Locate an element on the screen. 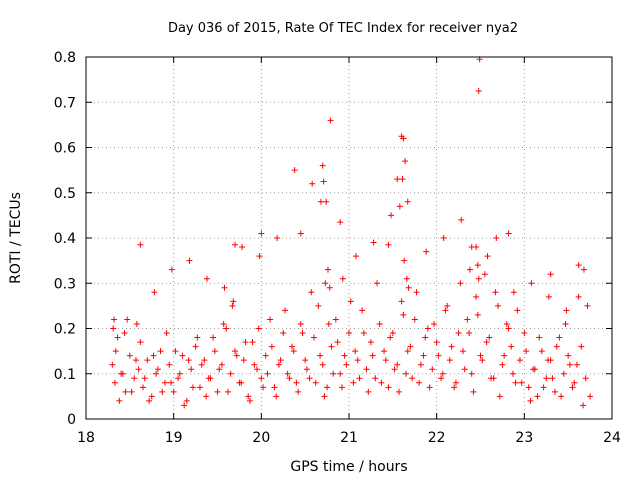 The image size is (640, 480). y-tick-label: 0.4 is located at coordinates (65, 239).